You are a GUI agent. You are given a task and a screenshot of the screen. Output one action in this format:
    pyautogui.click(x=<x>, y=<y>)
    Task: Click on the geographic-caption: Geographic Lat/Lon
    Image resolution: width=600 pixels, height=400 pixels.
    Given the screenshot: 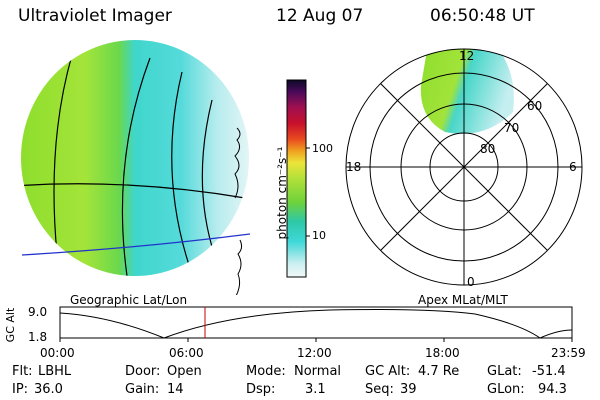 What is the action you would take?
    pyautogui.click(x=129, y=300)
    